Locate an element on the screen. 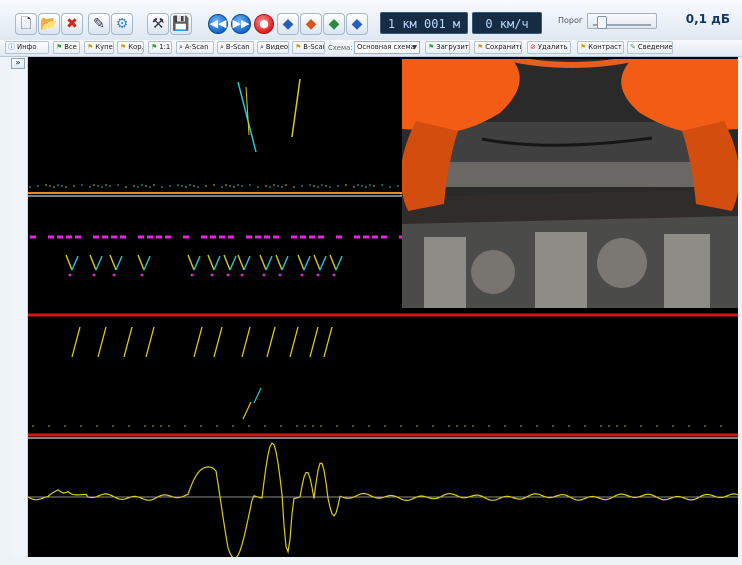 This screenshot has height=565, width=742. rewind-icon: ◀◀ is located at coordinates (218, 24).